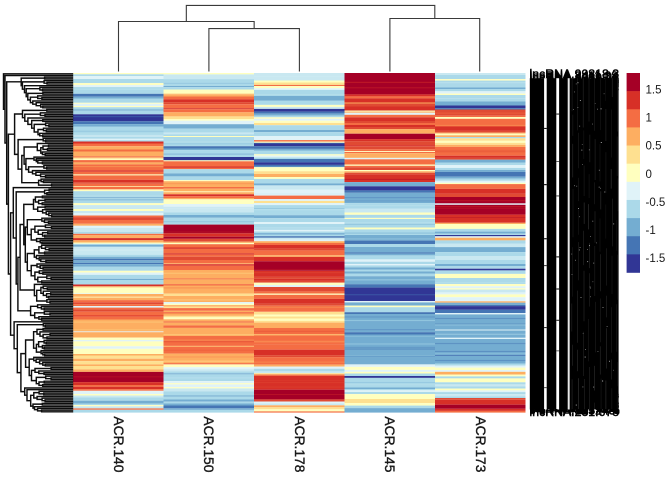 This screenshot has height=480, width=672. I want to click on svg-text: -0.5, so click(656, 203).